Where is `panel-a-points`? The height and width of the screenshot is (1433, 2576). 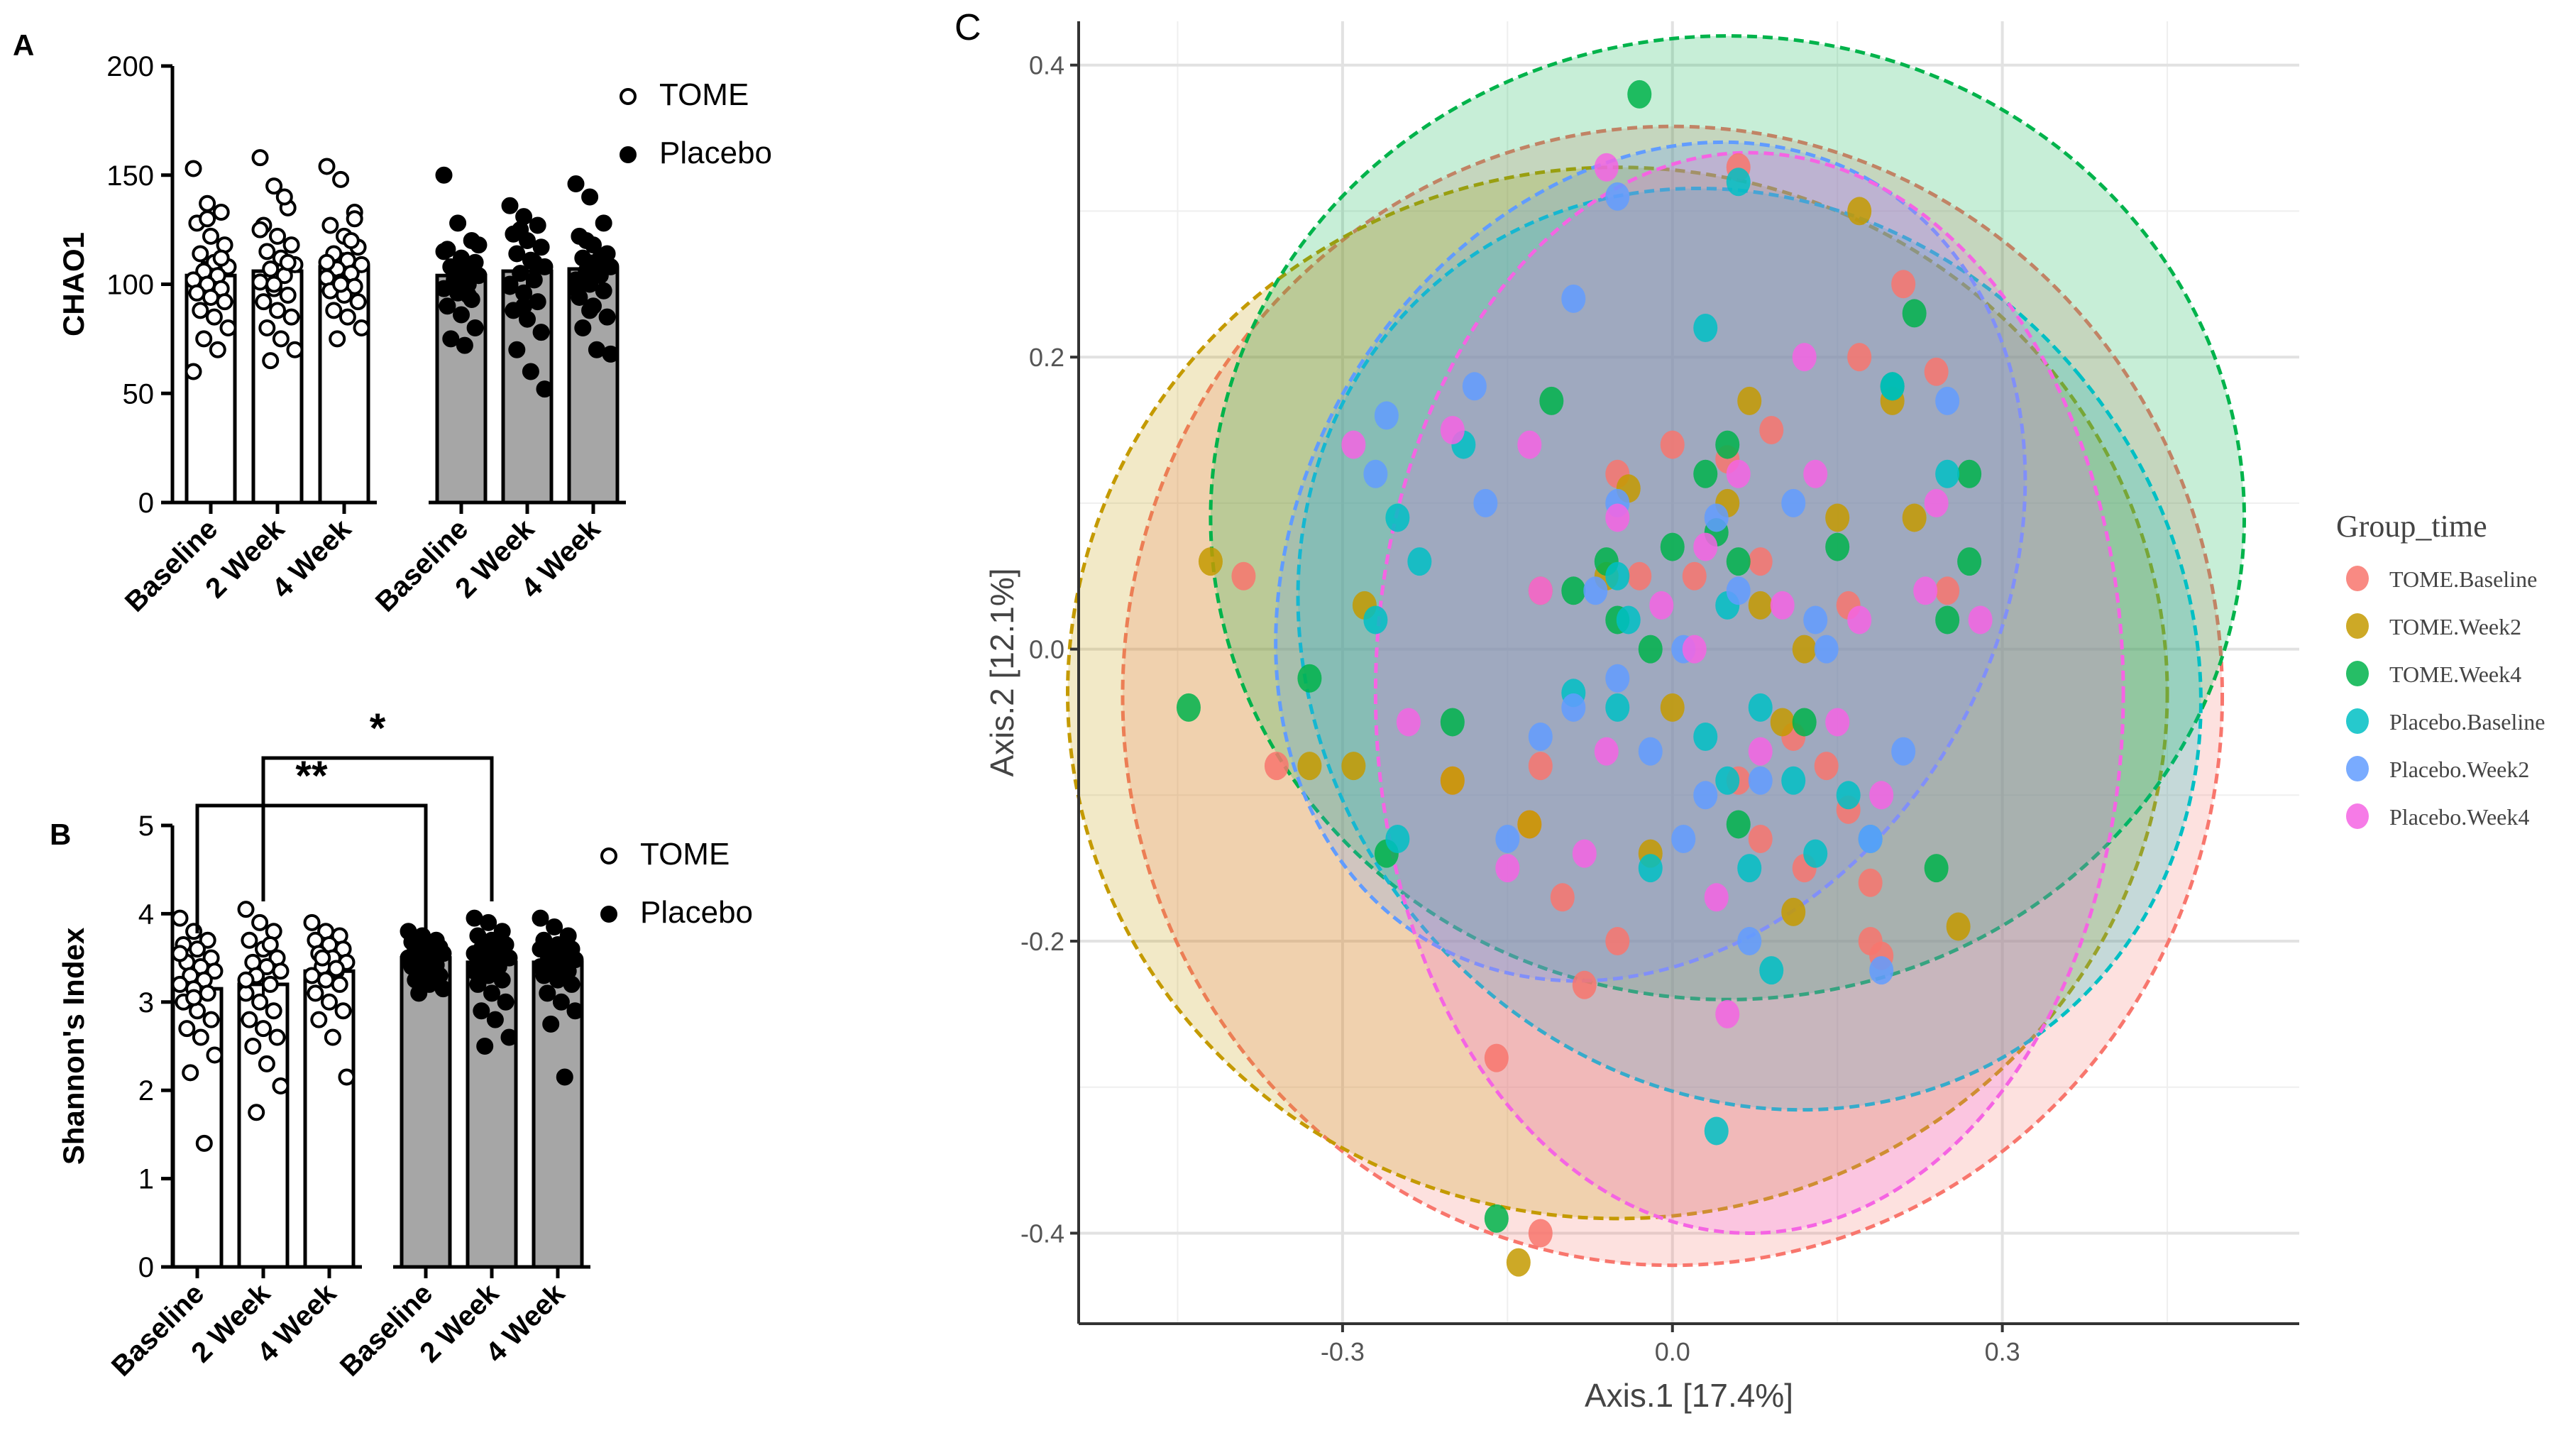
panel-a-points is located at coordinates (402, 273).